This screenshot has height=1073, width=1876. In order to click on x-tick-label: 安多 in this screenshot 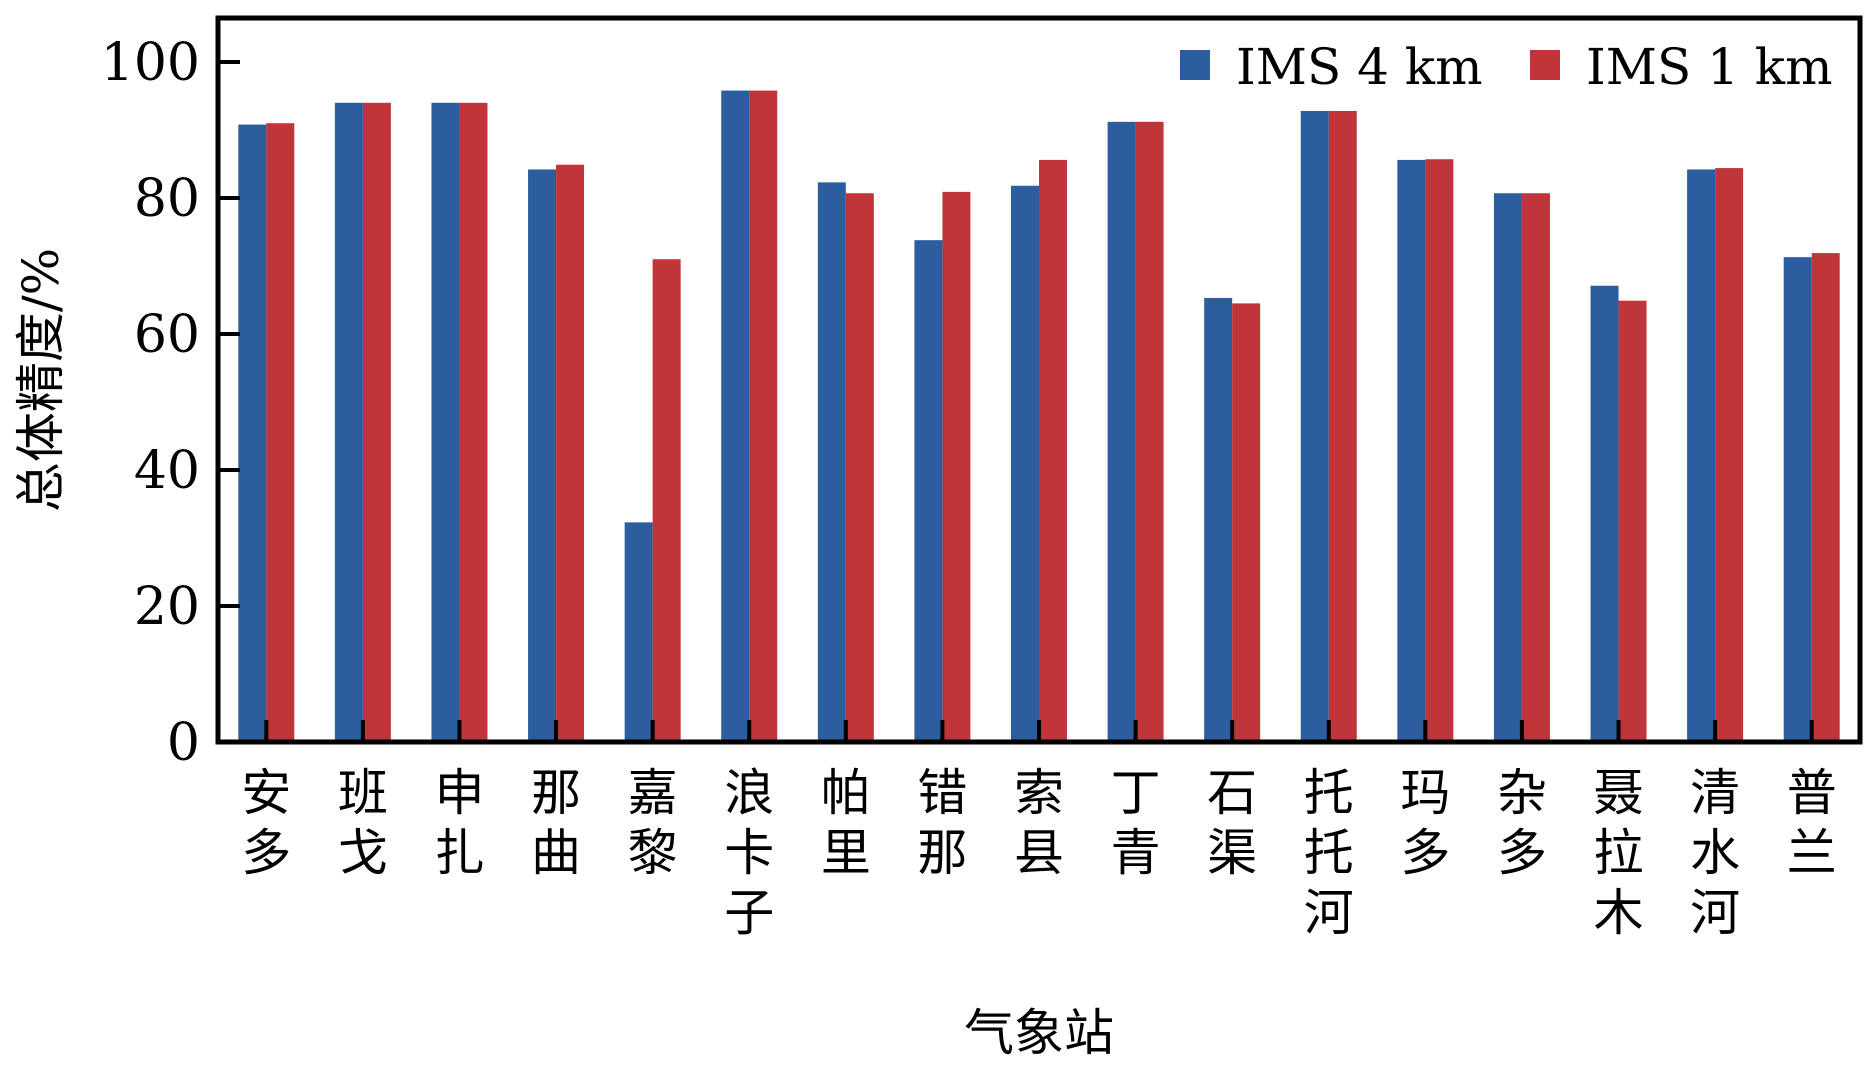, I will do `click(266, 823)`.